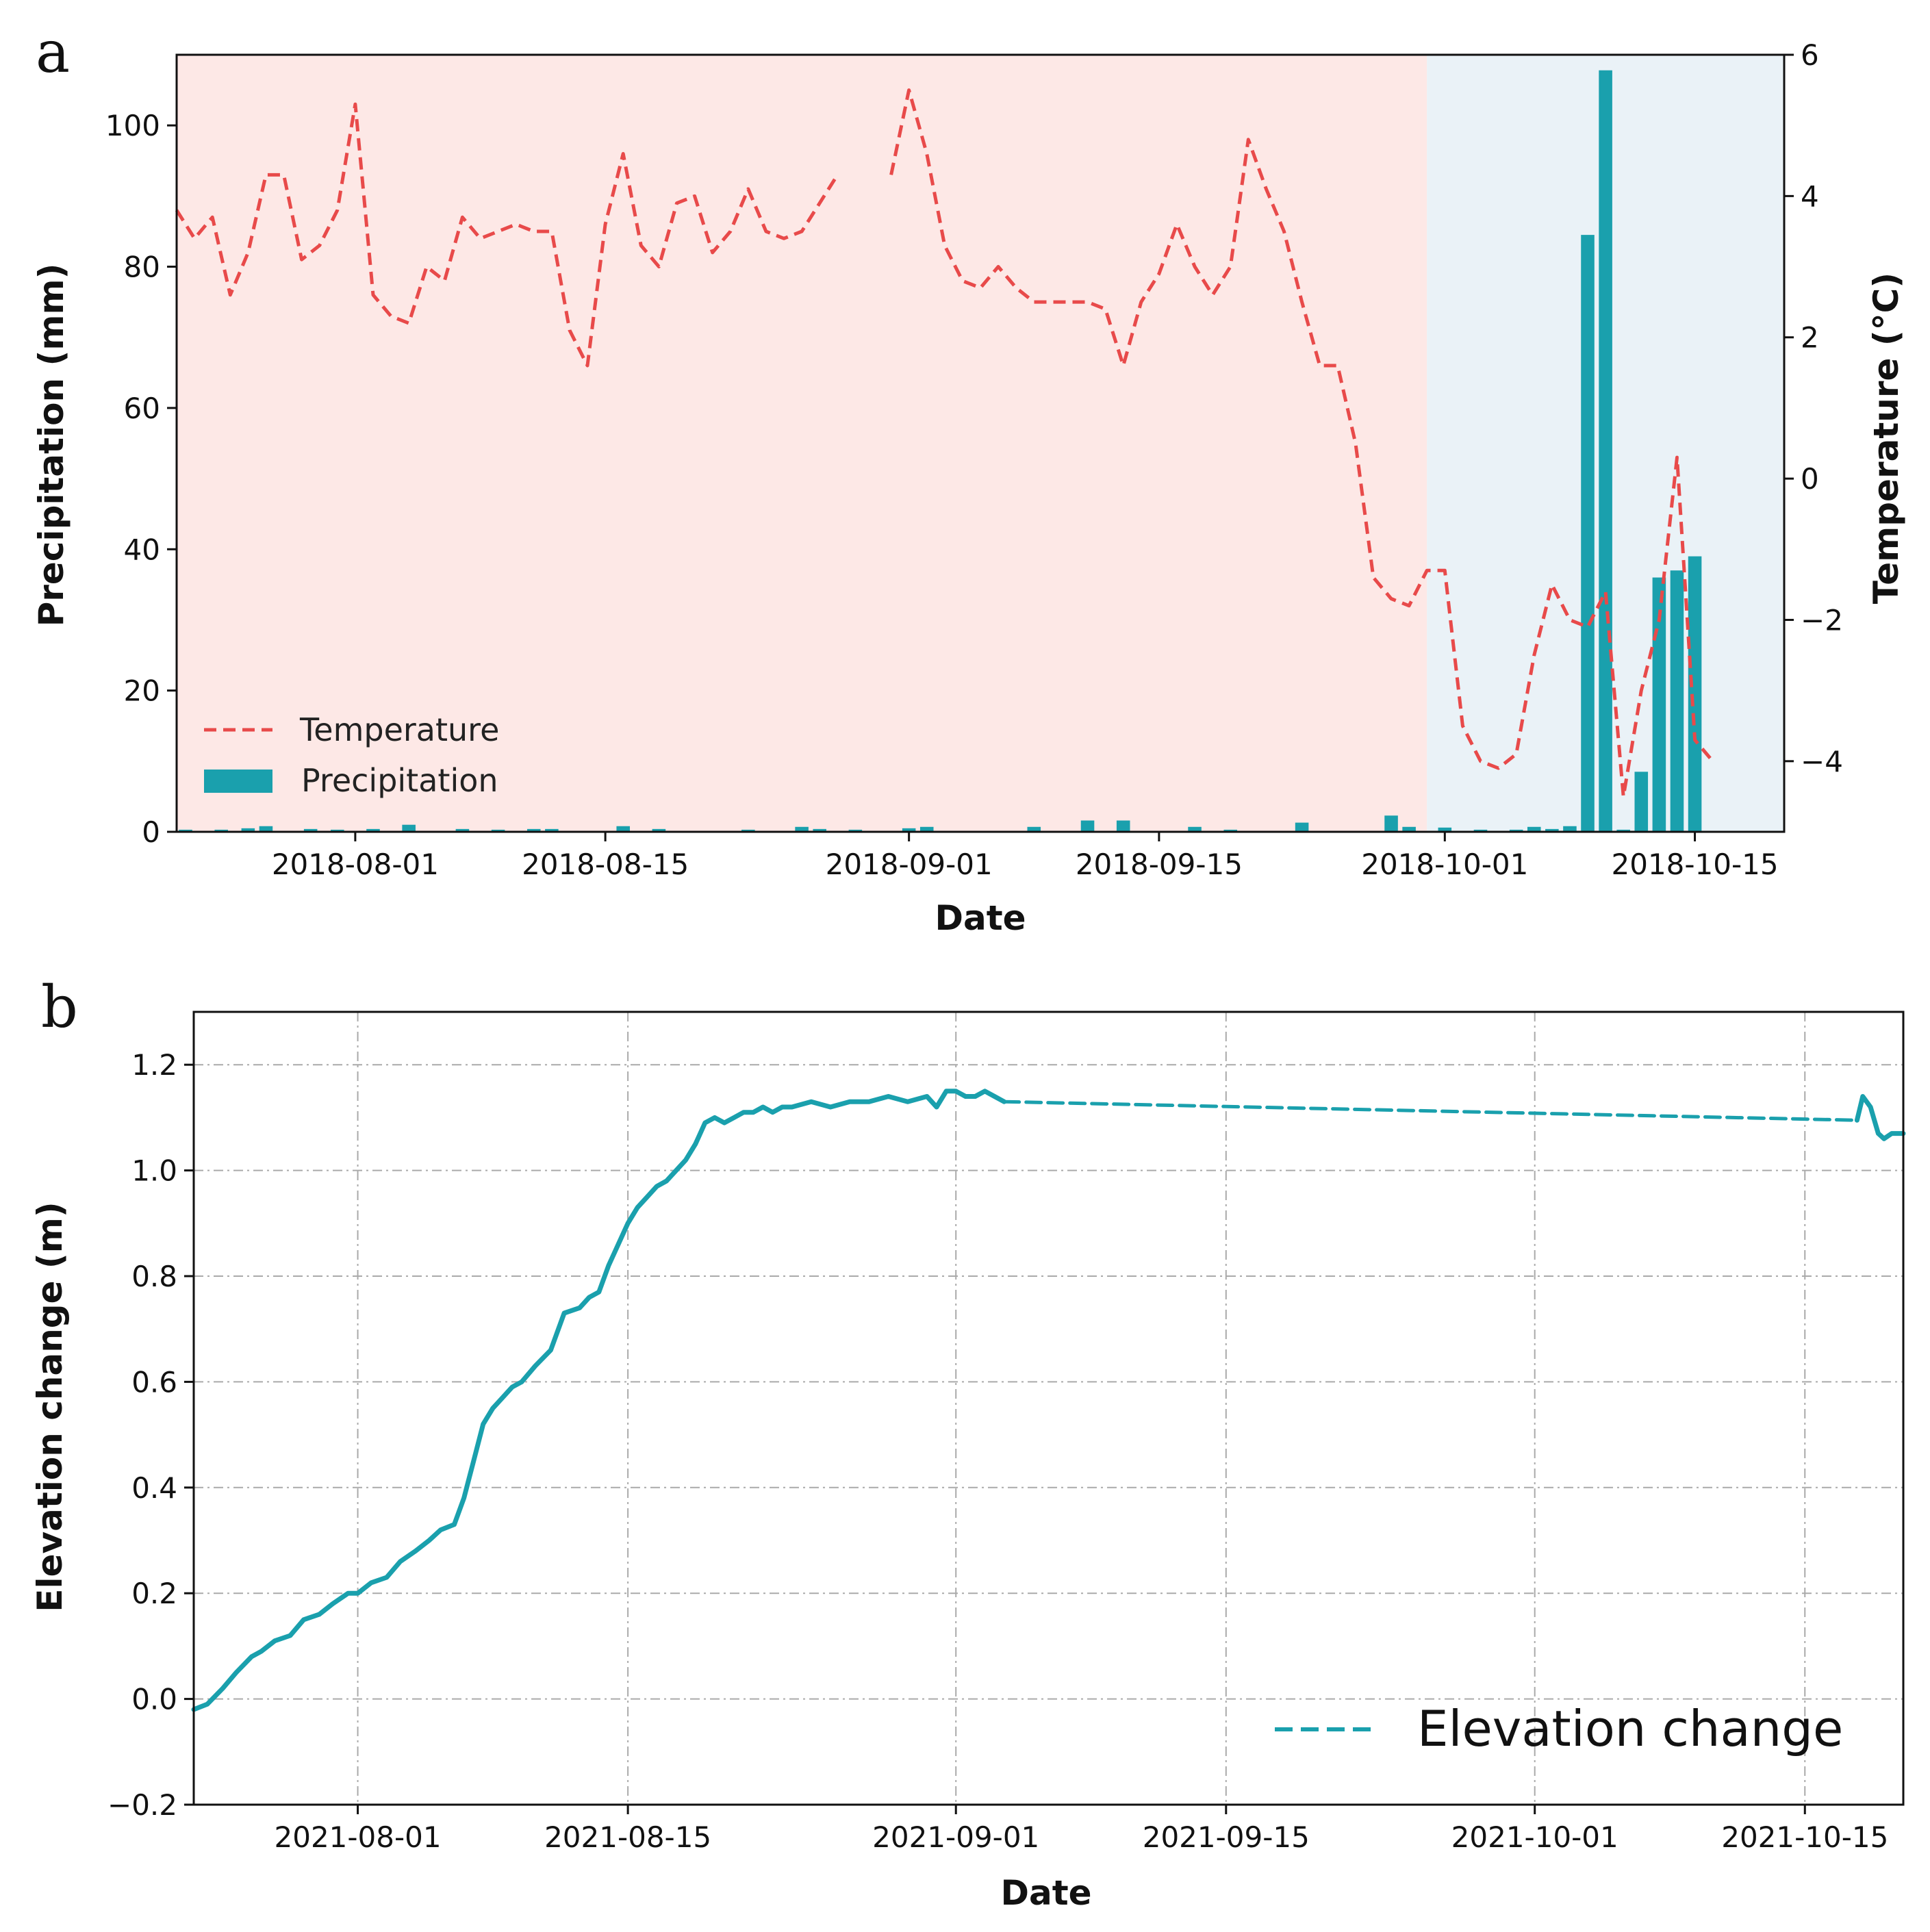 The height and width of the screenshot is (1932, 1930). I want to click on y-tick-label: −0.2, so click(142, 1805).